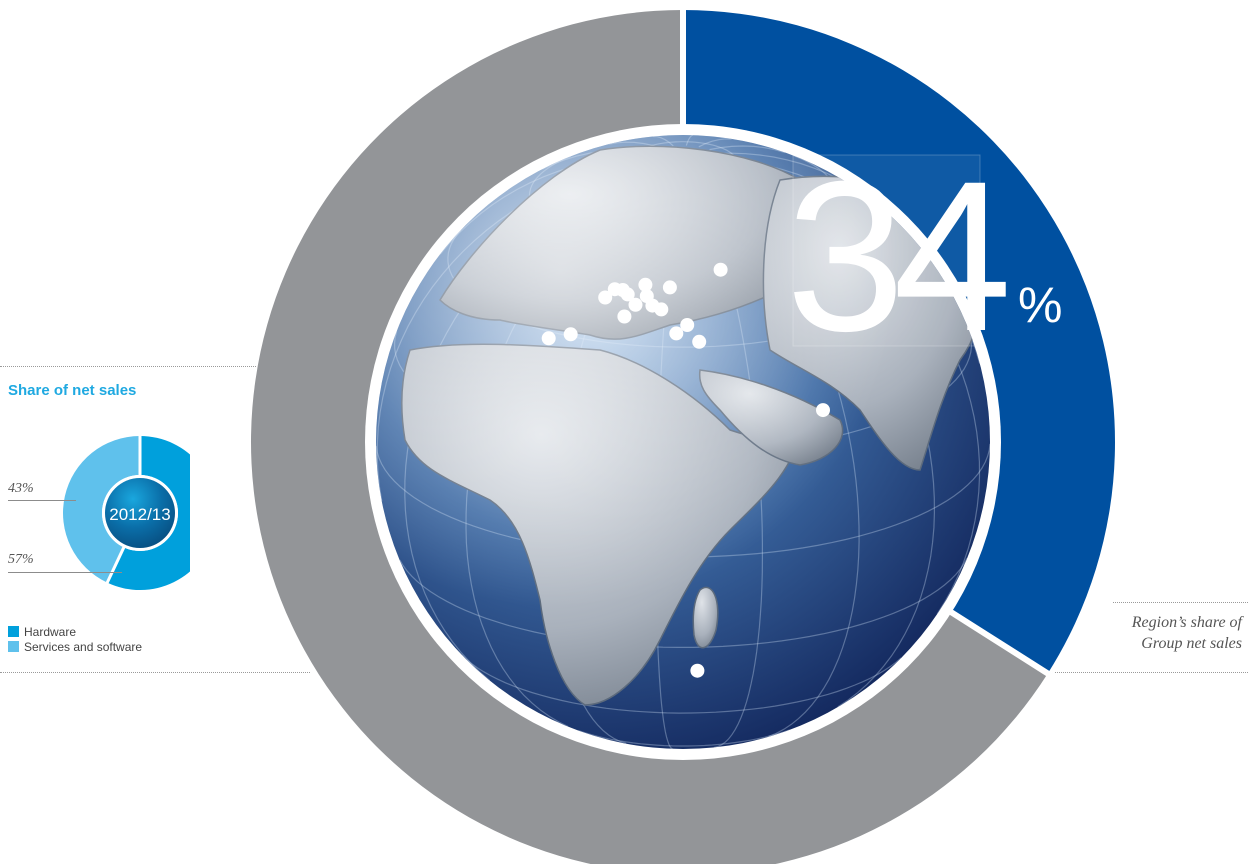  What do you see at coordinates (50, 631) in the screenshot?
I see `legend-label-hardware: Hardware` at bounding box center [50, 631].